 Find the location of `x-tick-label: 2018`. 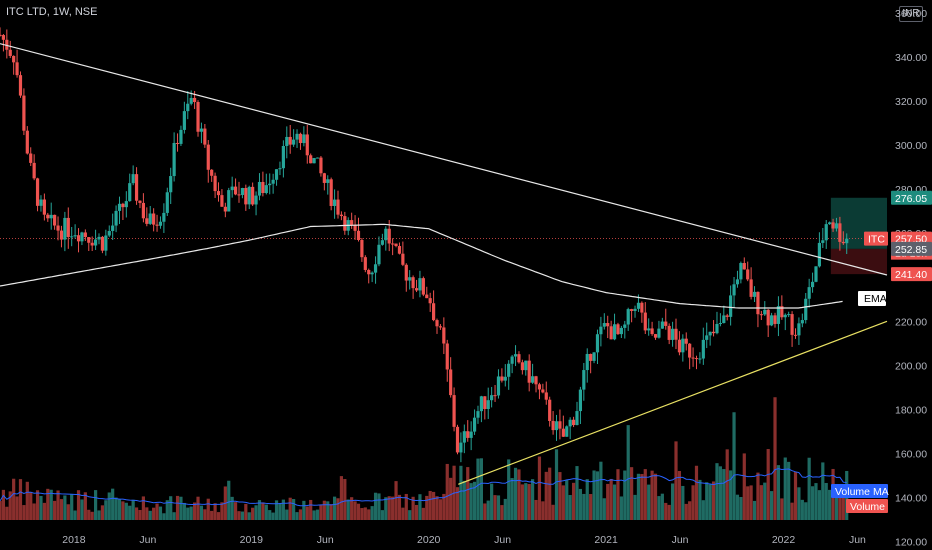

x-tick-label: 2018 is located at coordinates (74, 540).